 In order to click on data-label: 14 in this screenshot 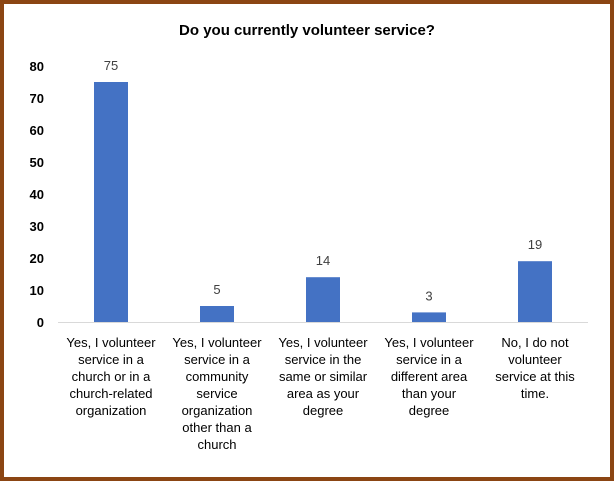, I will do `click(323, 260)`.